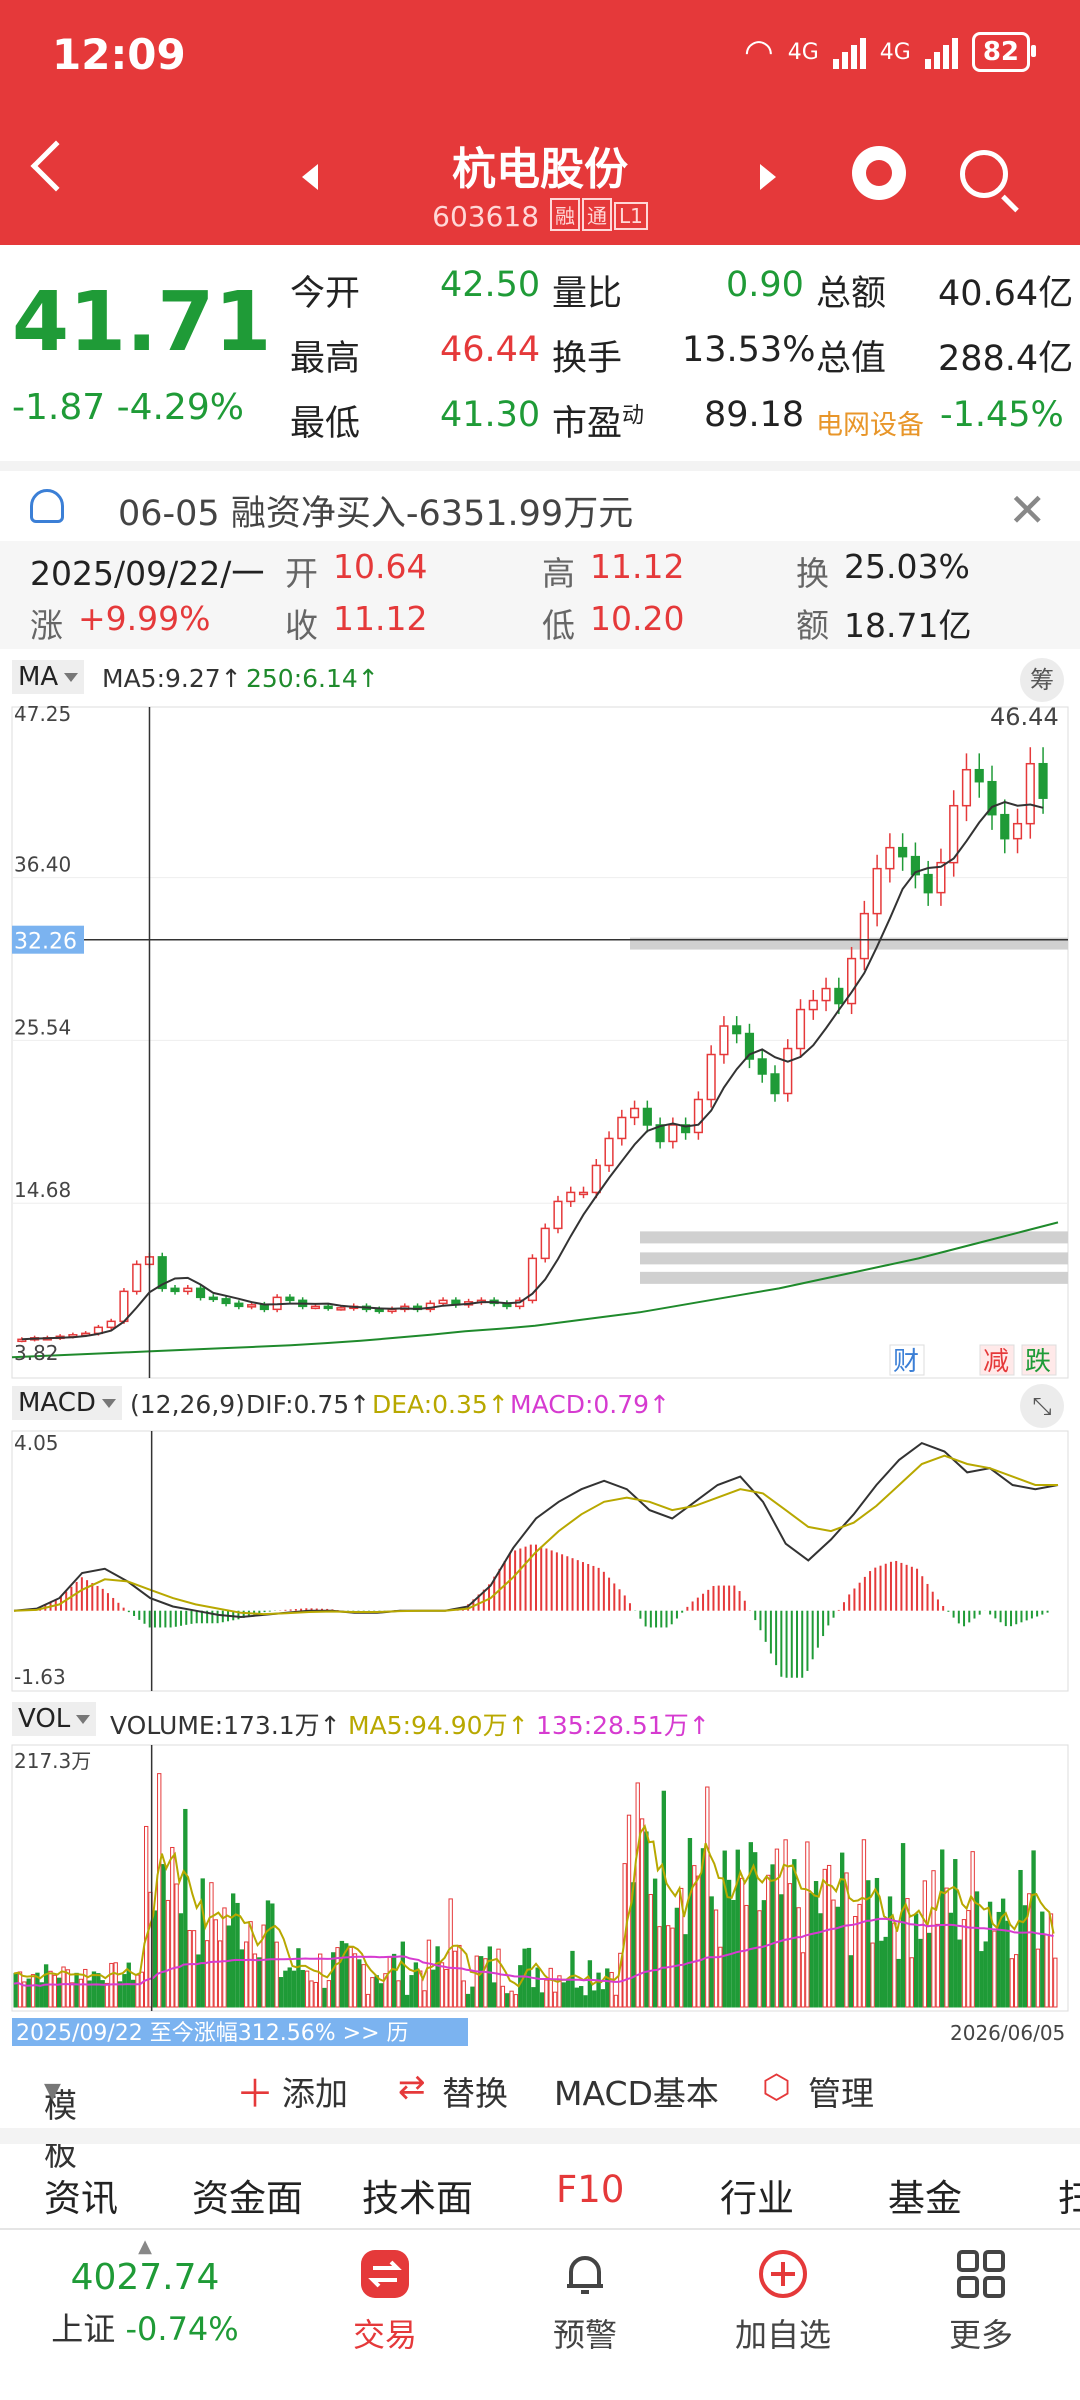  Describe the element at coordinates (759, 52) in the screenshot. I see `wifi-icon: ◠` at that location.